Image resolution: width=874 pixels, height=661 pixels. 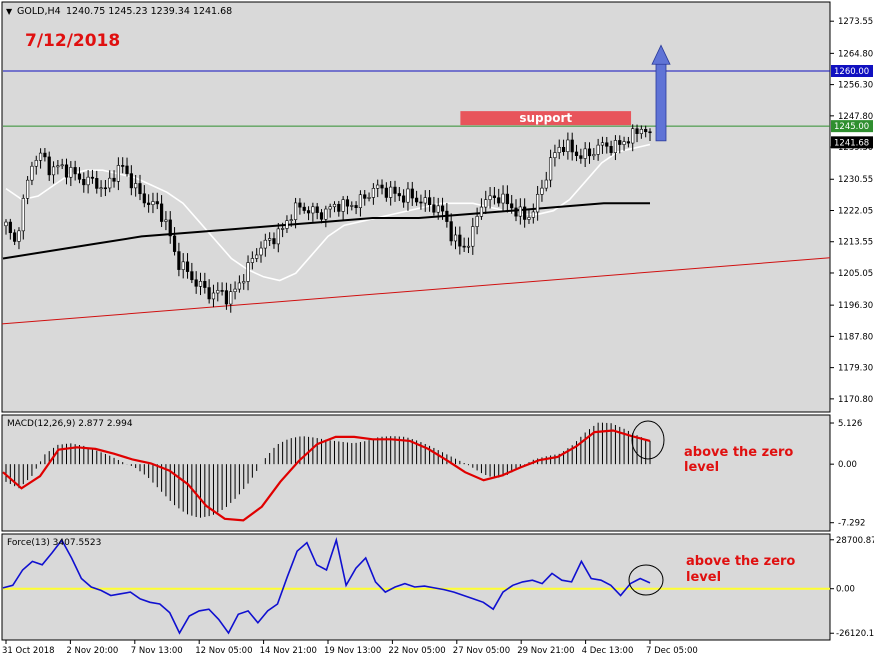 I want to click on slow-moving-average, so click(x=326, y=231).